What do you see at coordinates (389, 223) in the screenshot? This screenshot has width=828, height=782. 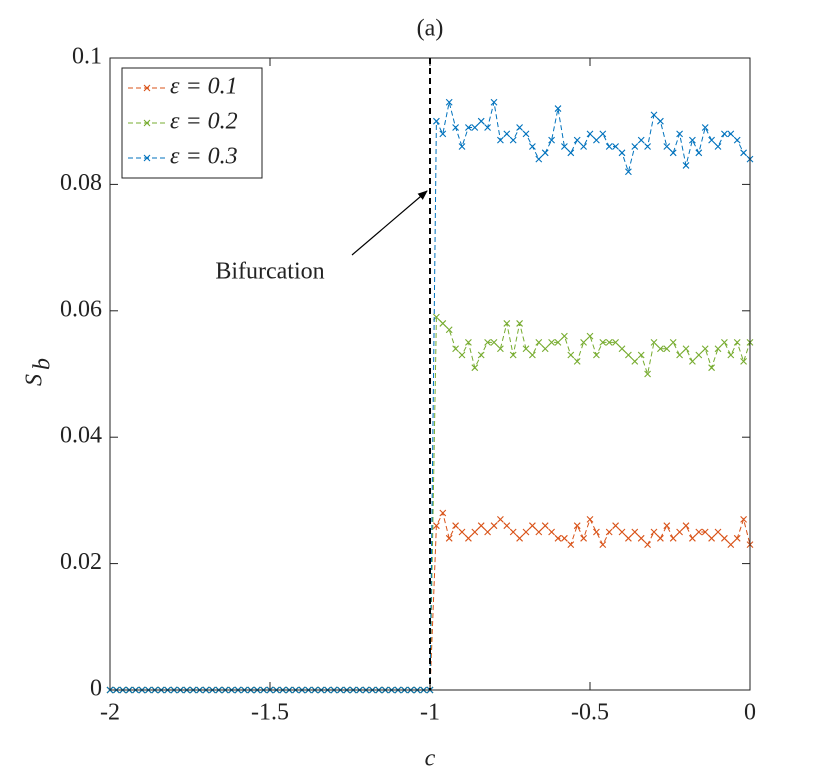 I see `annotation-arrow` at bounding box center [389, 223].